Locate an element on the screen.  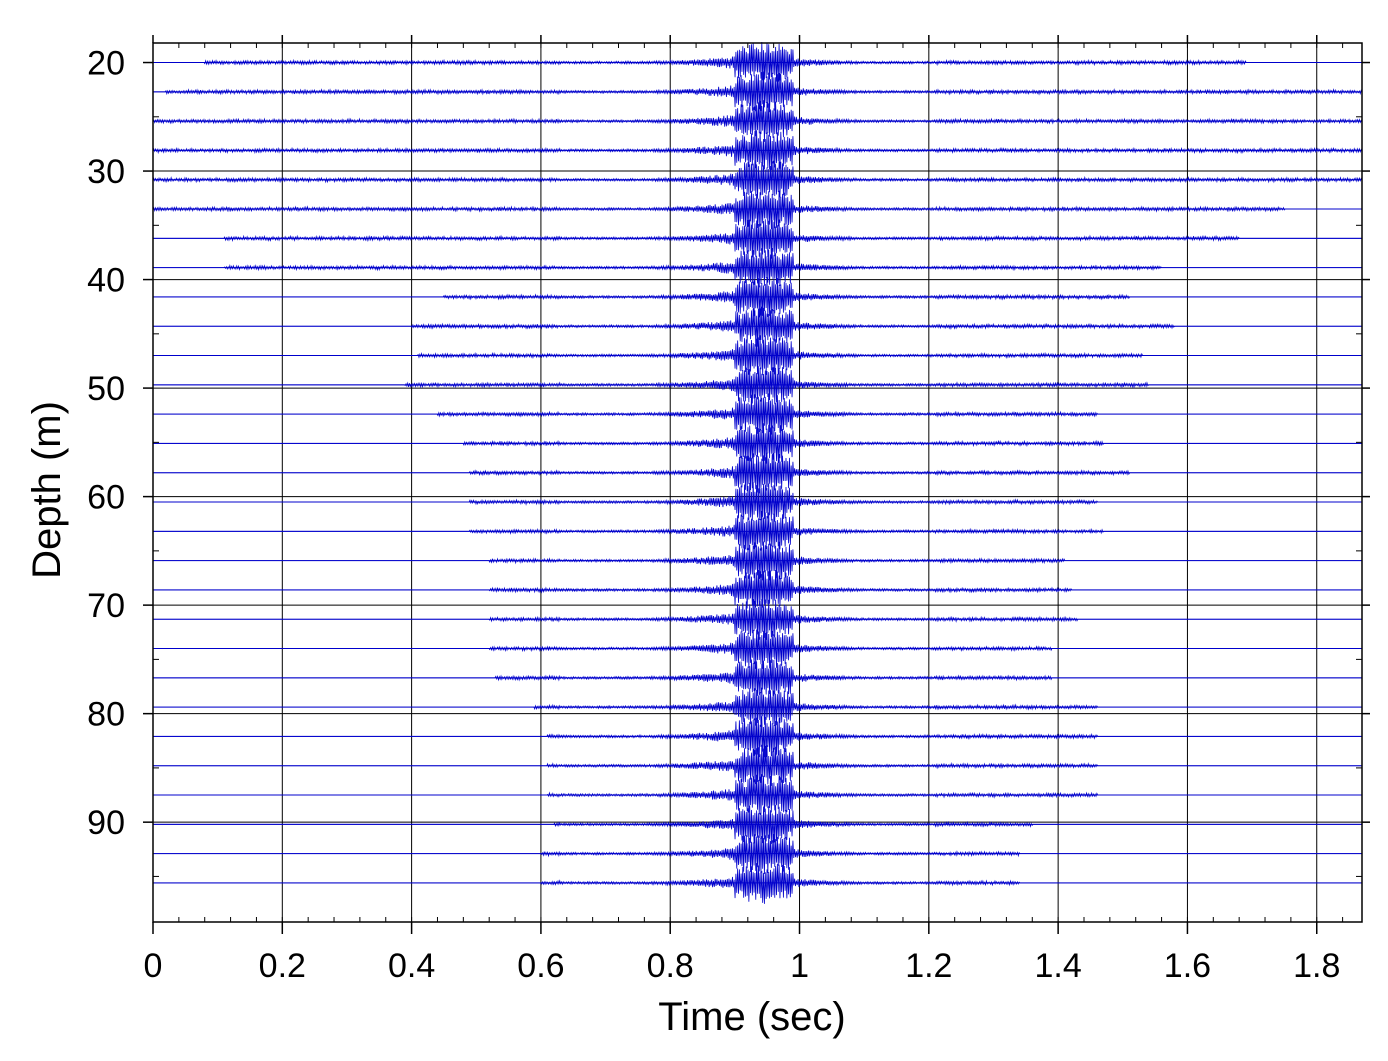
y-tick-label: 90 is located at coordinates (106, 823).